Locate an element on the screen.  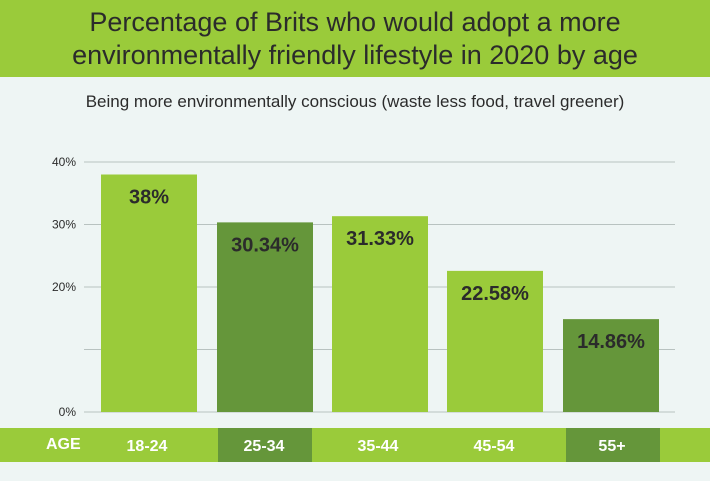
y-tick-label: 0% is located at coordinates (68, 412).